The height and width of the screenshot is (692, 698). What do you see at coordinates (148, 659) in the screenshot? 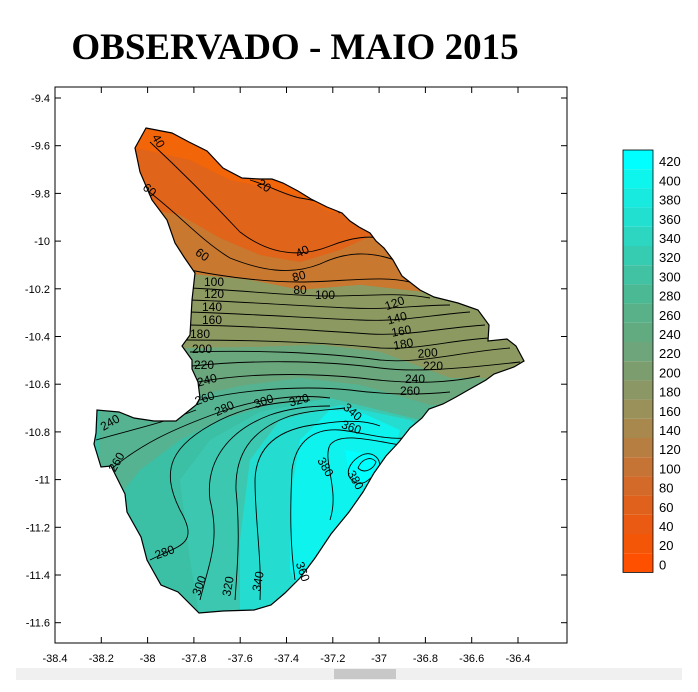
I see `x-tick-label: -38` at bounding box center [148, 659].